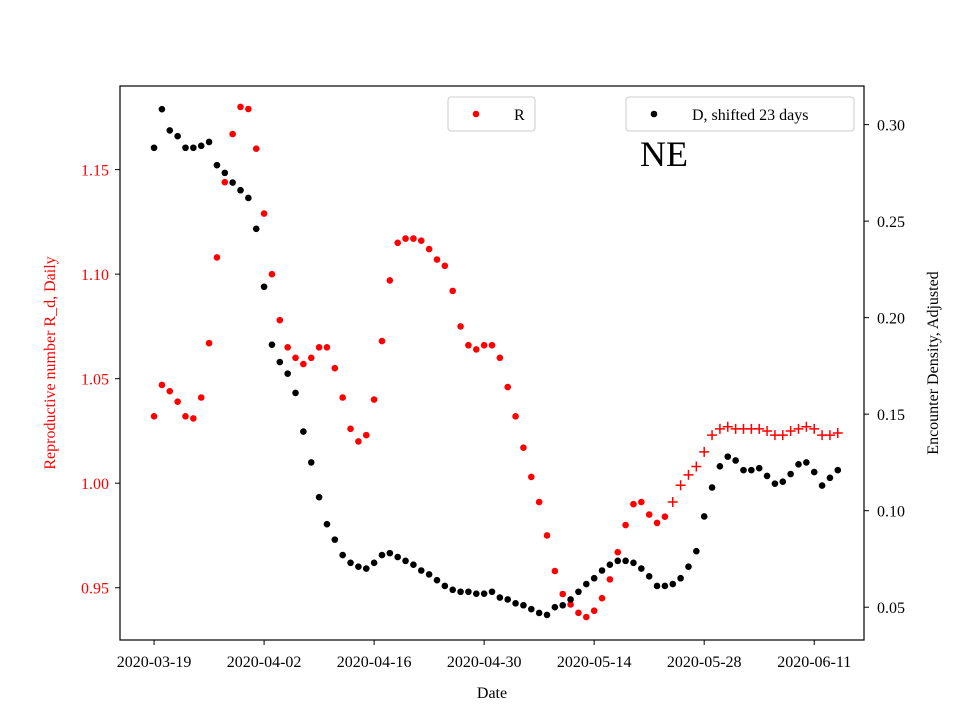 This screenshot has height=720, width=960. I want to click on legend-d: D, shifted 23 days, so click(740, 114).